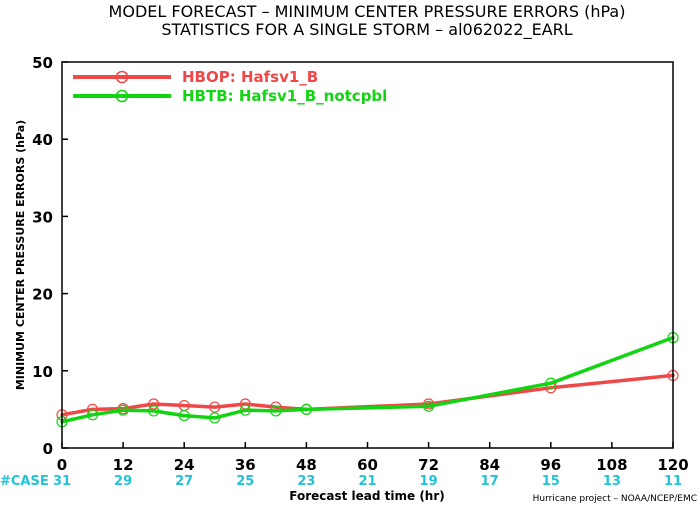 The width and height of the screenshot is (700, 506). What do you see at coordinates (184, 465) in the screenshot?
I see `x-tick-label: 24` at bounding box center [184, 465].